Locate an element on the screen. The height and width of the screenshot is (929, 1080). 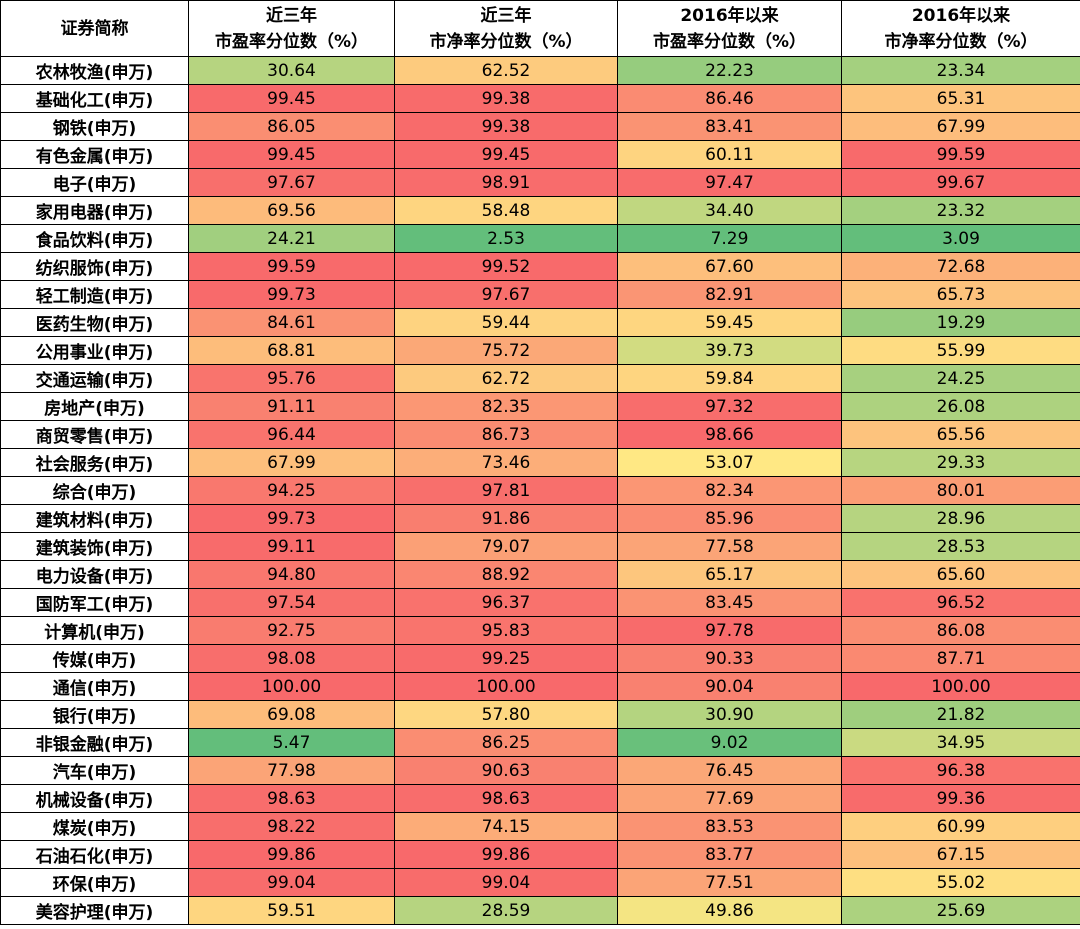
table-row: 银行(申万) 69.08 57.80 30.90 21.82 is located at coordinates (540, 714).